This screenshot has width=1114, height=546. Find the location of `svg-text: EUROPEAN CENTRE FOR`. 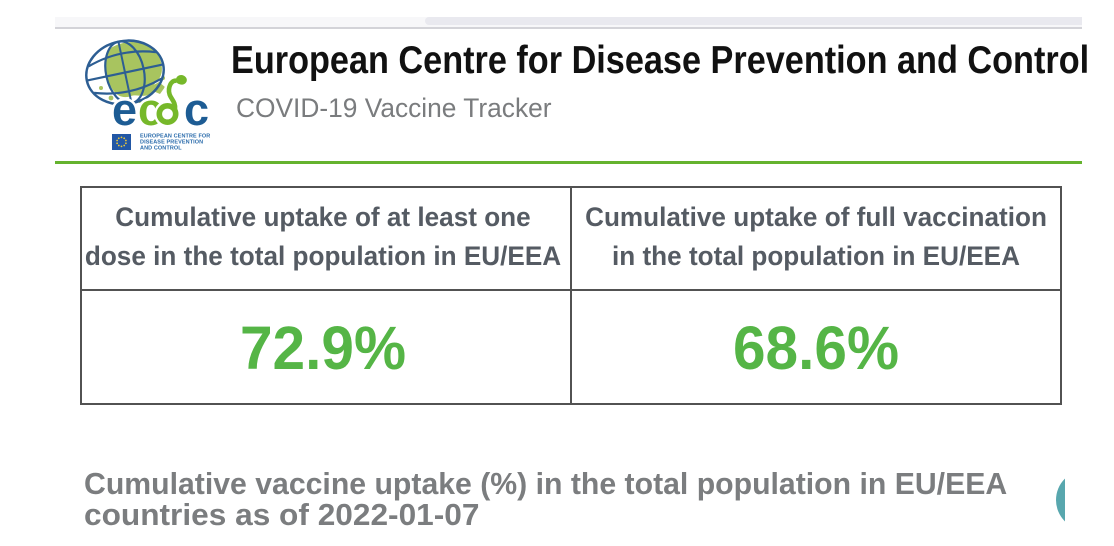

svg-text: EUROPEAN CENTRE FOR is located at coordinates (175, 136).